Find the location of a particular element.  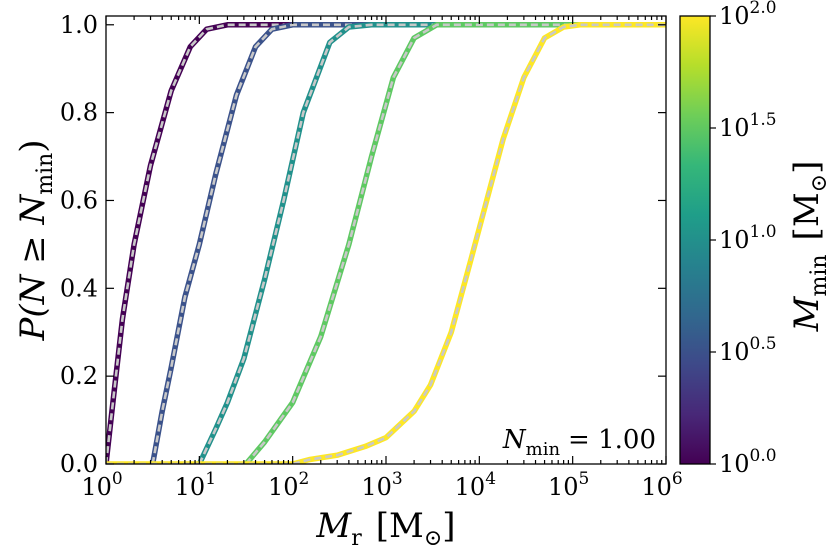

y-tick-label: 0.4 is located at coordinates (79, 288).